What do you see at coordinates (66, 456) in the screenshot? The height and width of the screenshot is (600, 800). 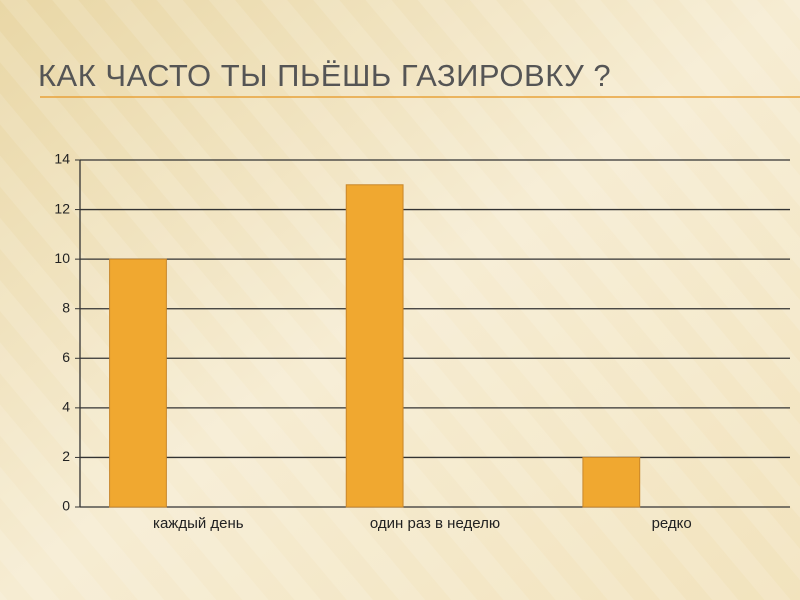 I see `y-tick-label: 2` at bounding box center [66, 456].